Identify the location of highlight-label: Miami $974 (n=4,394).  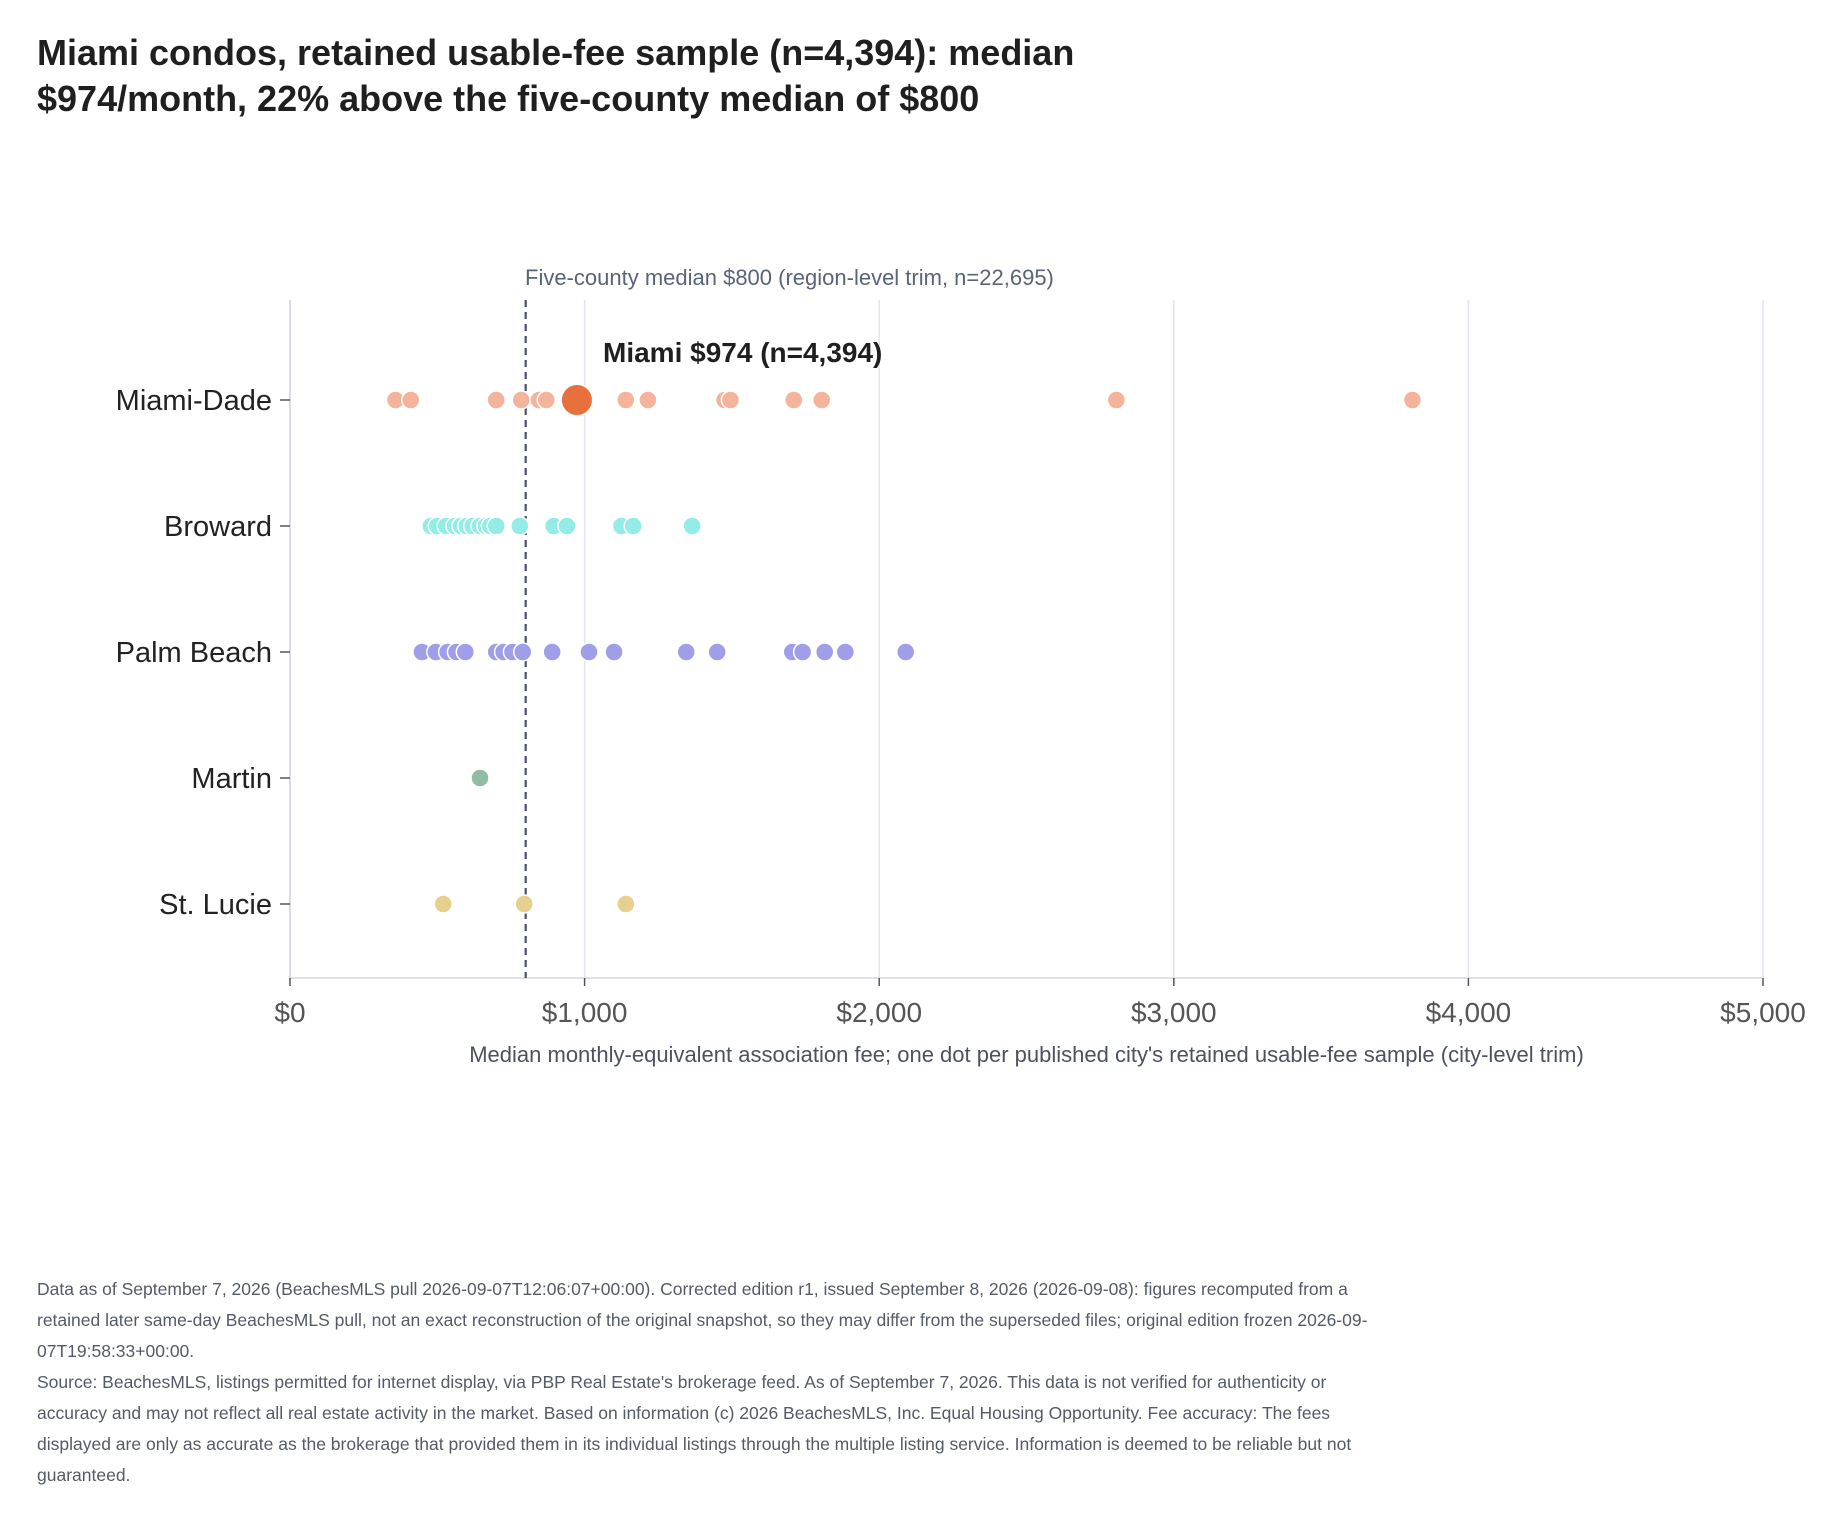
(742, 352).